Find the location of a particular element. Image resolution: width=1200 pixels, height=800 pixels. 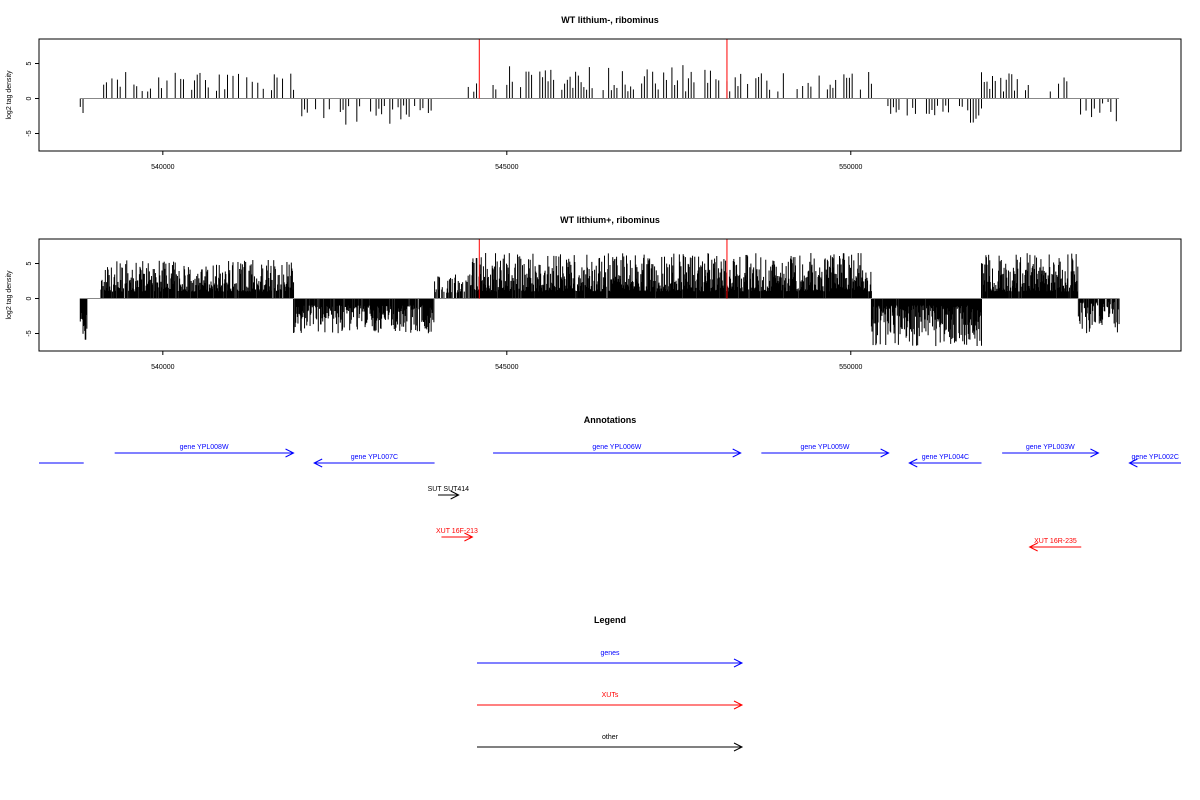

feature-label: gene YPL007C is located at coordinates (374, 457).